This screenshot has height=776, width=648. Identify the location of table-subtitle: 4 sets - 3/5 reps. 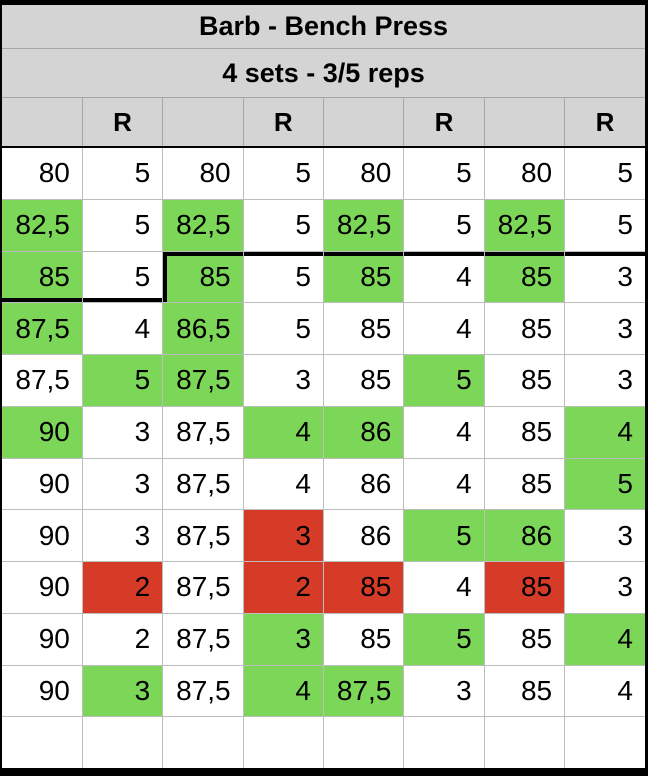
(323, 73).